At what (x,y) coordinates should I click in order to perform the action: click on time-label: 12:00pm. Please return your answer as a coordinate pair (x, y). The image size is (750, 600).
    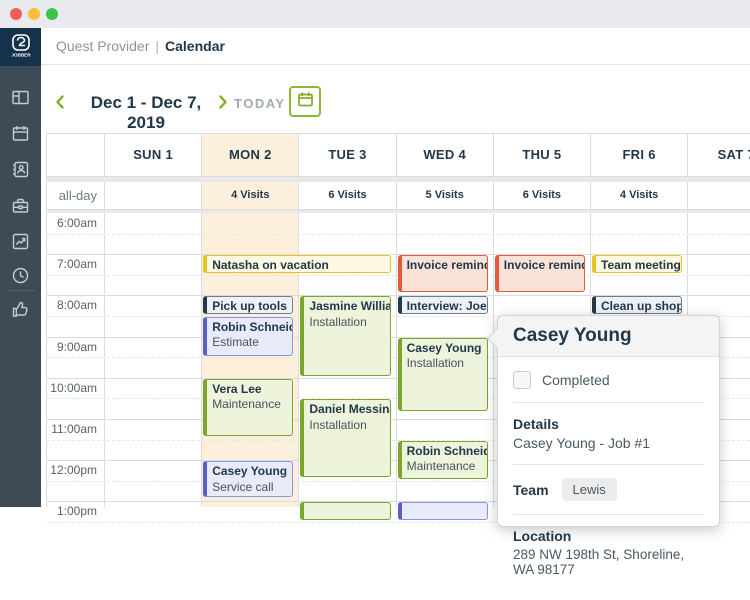
    Looking at the image, I should click on (73, 470).